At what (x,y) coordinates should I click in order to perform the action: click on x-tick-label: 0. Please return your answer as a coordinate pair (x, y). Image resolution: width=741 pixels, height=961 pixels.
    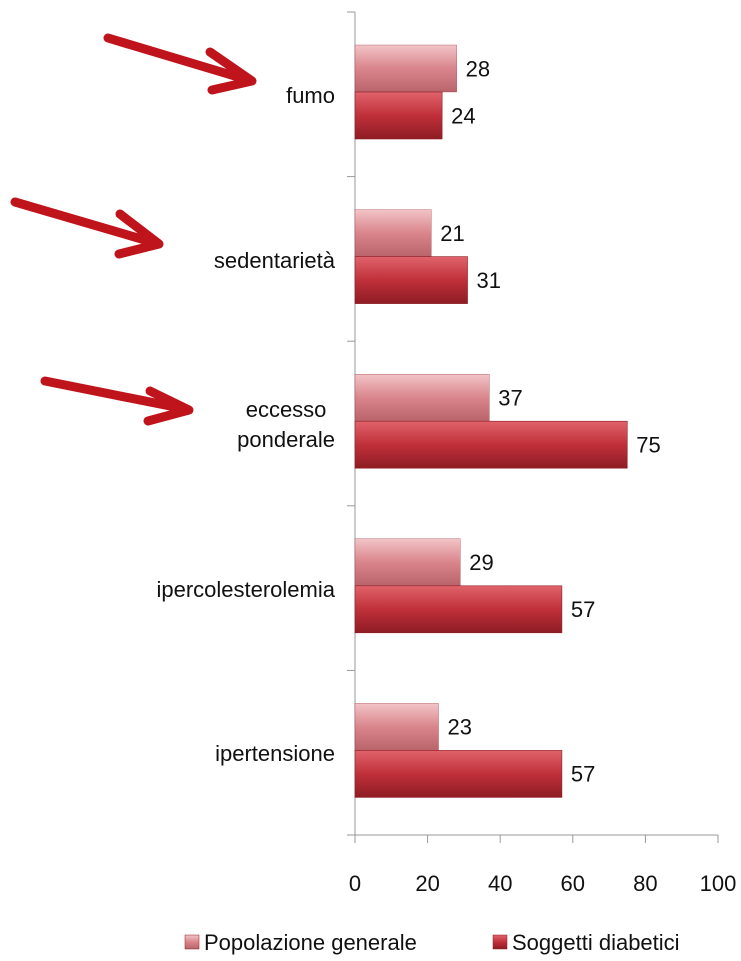
    Looking at the image, I should click on (355, 883).